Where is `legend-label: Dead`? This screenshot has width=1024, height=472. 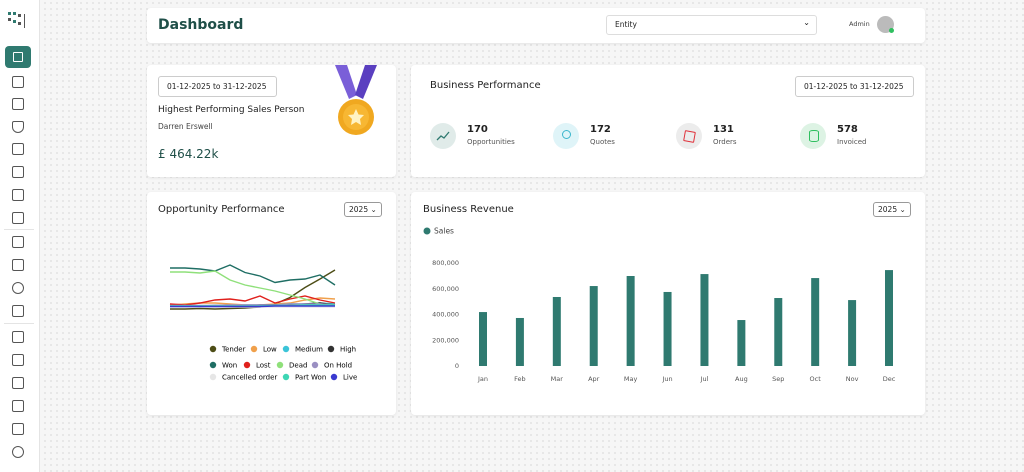
legend-label: Dead is located at coordinates (298, 366).